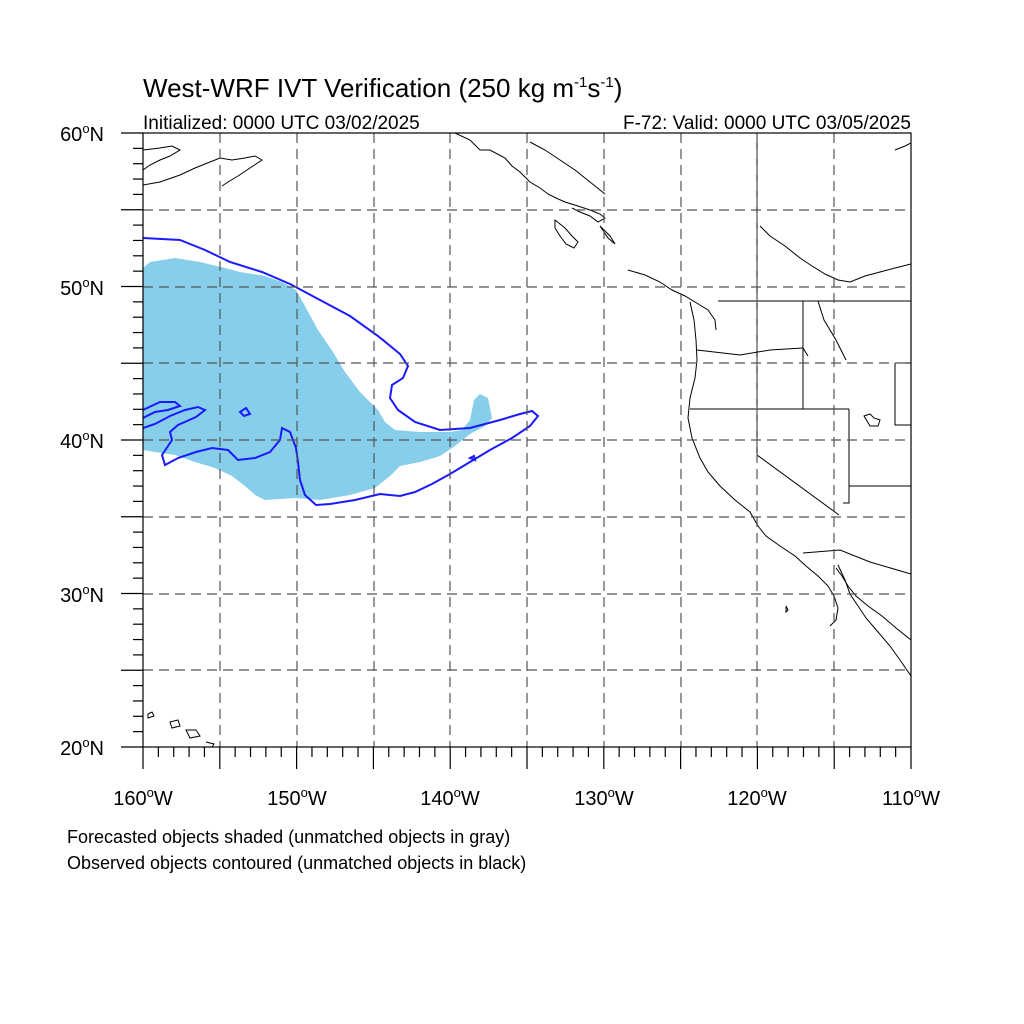 Image resolution: width=1024 pixels, height=1024 pixels. Describe the element at coordinates (767, 123) in the screenshot. I see `valid-time: F-72: Valid: 0000 UTC 03/05/2025` at that location.